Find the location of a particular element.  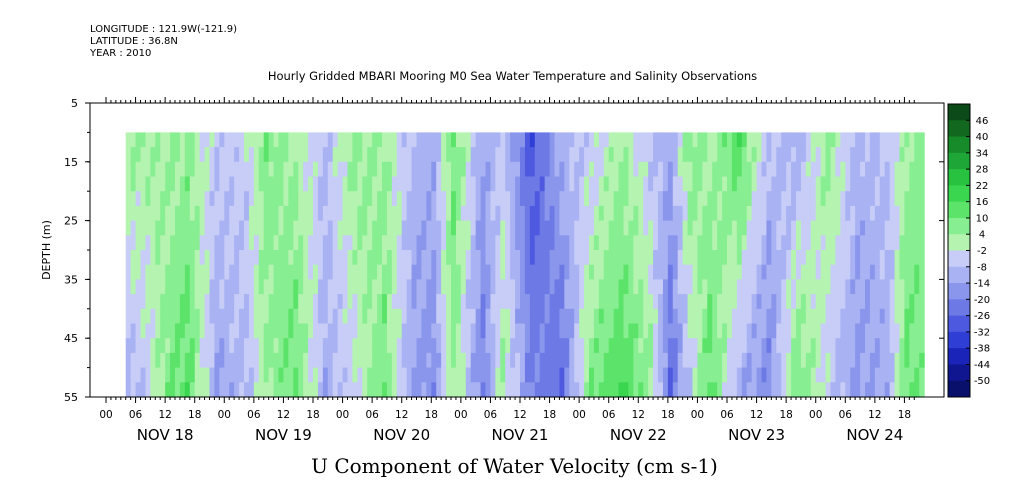

x-tick-label: 18 is located at coordinates (904, 415).